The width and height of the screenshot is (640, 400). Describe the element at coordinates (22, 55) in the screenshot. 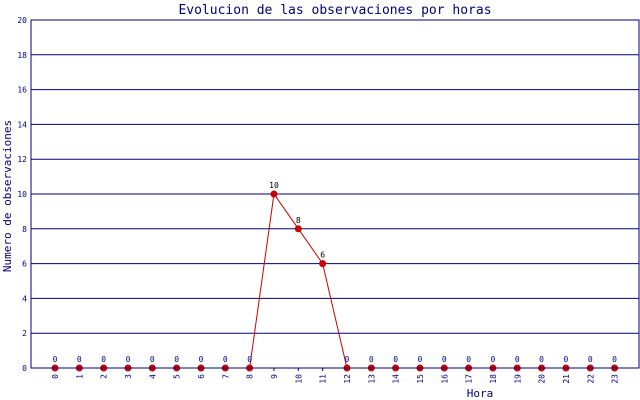

I see `y-tick-label: 18` at that location.